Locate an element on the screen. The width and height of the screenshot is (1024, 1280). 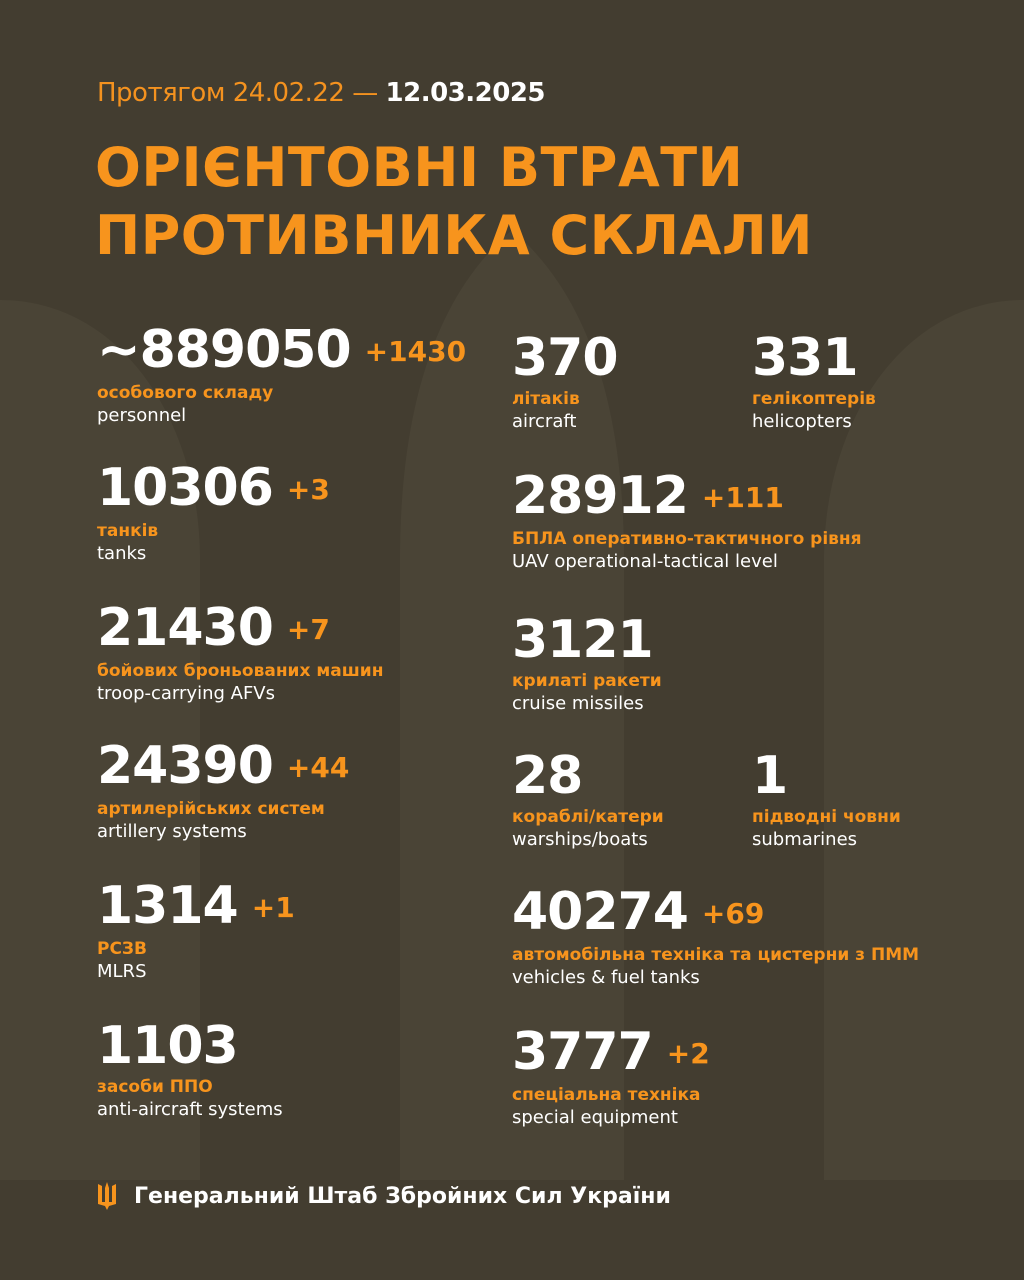
stat-label-ua: РСЗВ is located at coordinates (122, 949).